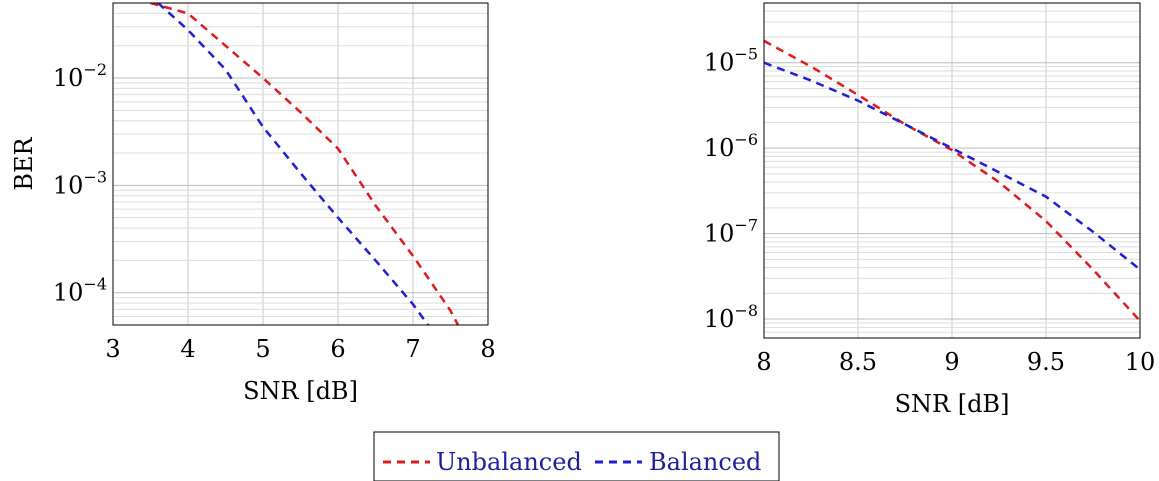 The height and width of the screenshot is (481, 1159). Describe the element at coordinates (80, 76) in the screenshot. I see `y-tick-label: 10⁻²` at that location.